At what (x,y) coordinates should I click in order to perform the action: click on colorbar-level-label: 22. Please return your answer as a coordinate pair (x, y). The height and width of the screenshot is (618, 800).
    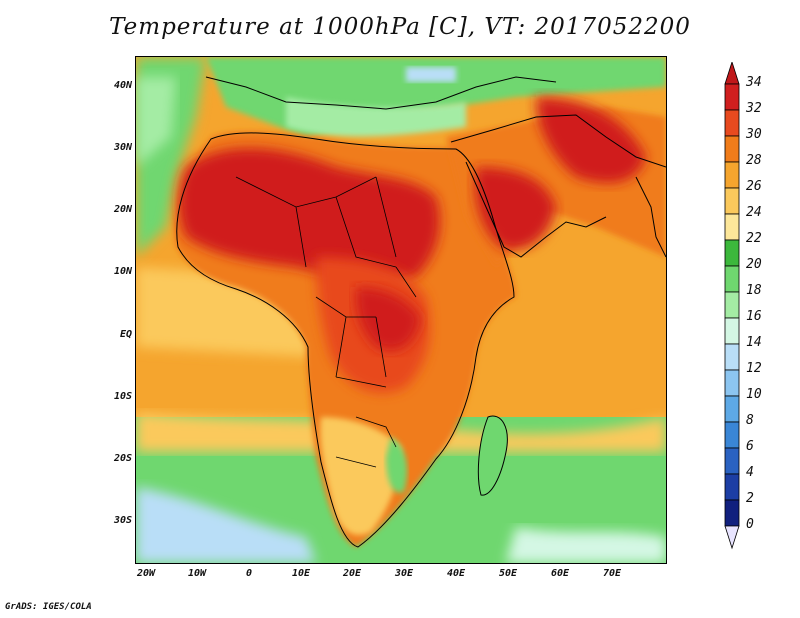
    Looking at the image, I should click on (754, 238).